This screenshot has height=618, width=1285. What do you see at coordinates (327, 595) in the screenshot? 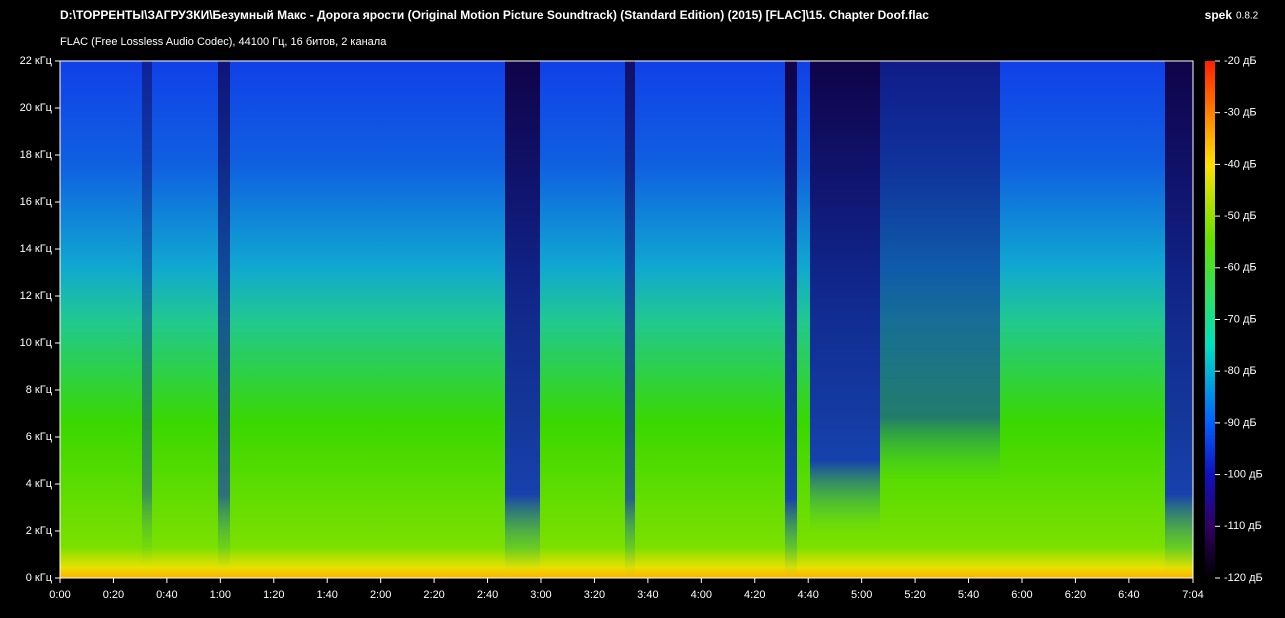
I see `x-tick-label: 1:40` at bounding box center [327, 595].